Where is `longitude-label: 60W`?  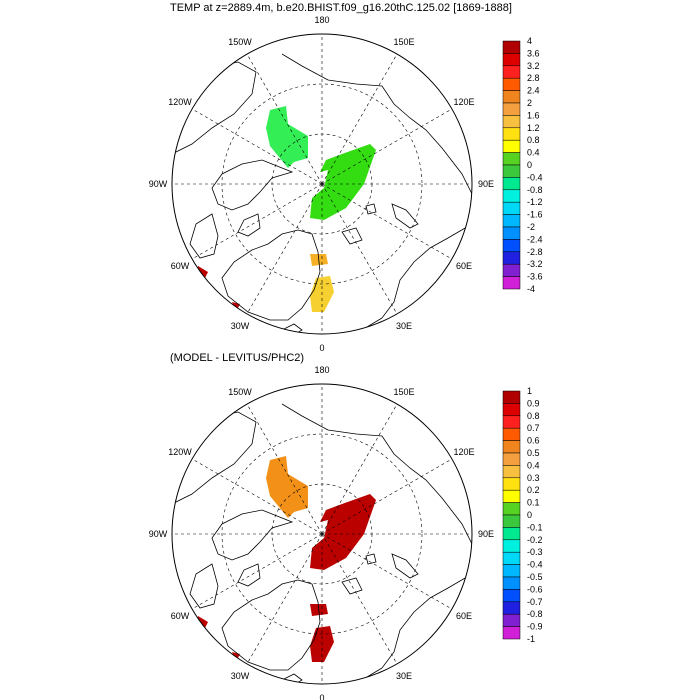 longitude-label: 60W is located at coordinates (180, 266).